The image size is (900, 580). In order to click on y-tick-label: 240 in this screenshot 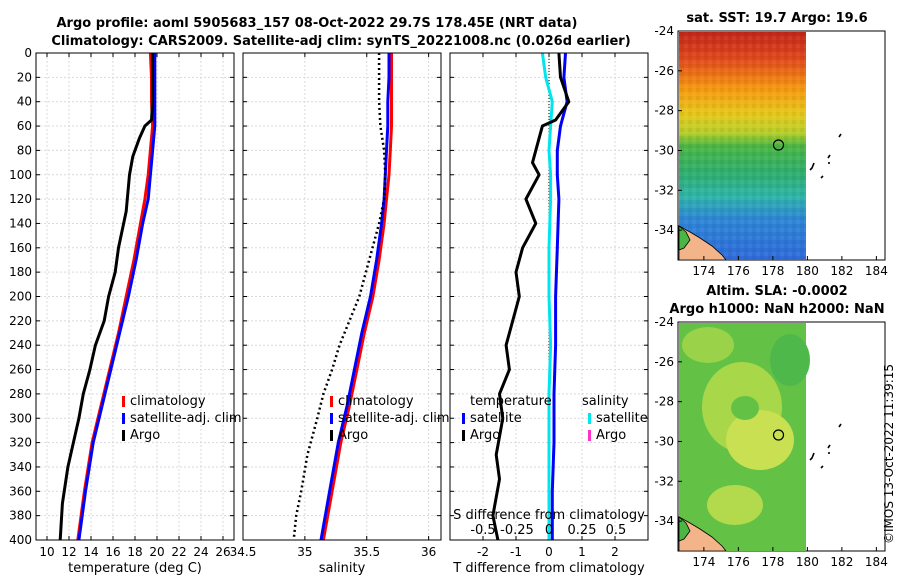, I will do `click(20, 345)`.